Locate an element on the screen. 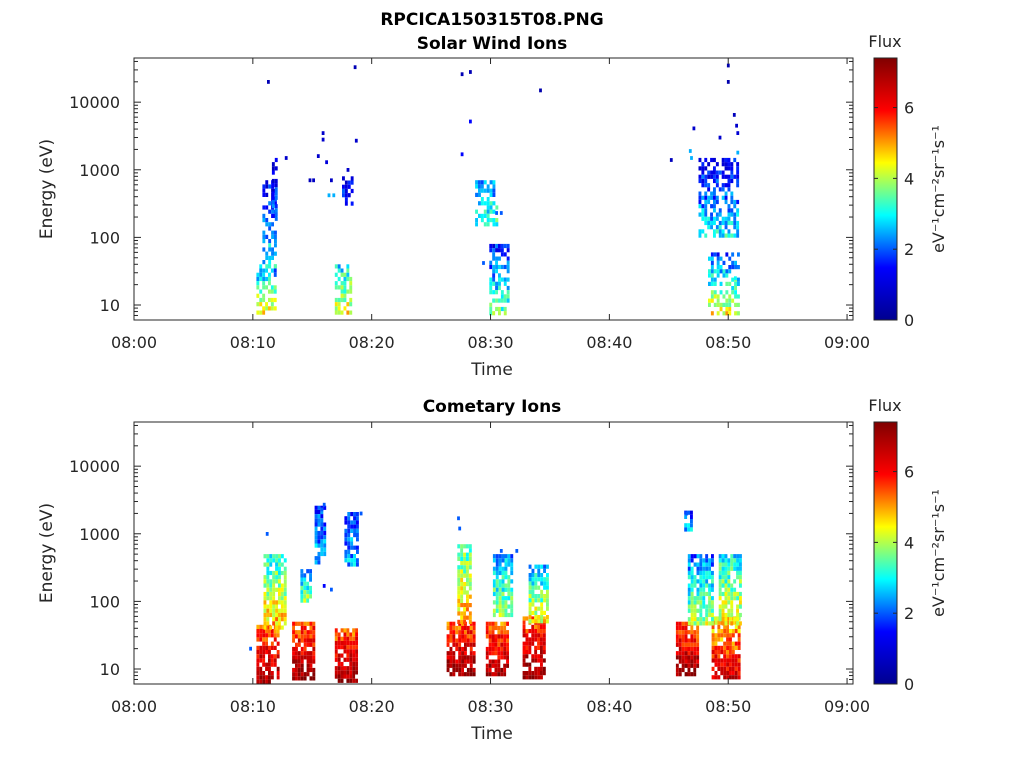 This screenshot has height=768, width=1024. x-tick-label: 08:20 is located at coordinates (372, 342).